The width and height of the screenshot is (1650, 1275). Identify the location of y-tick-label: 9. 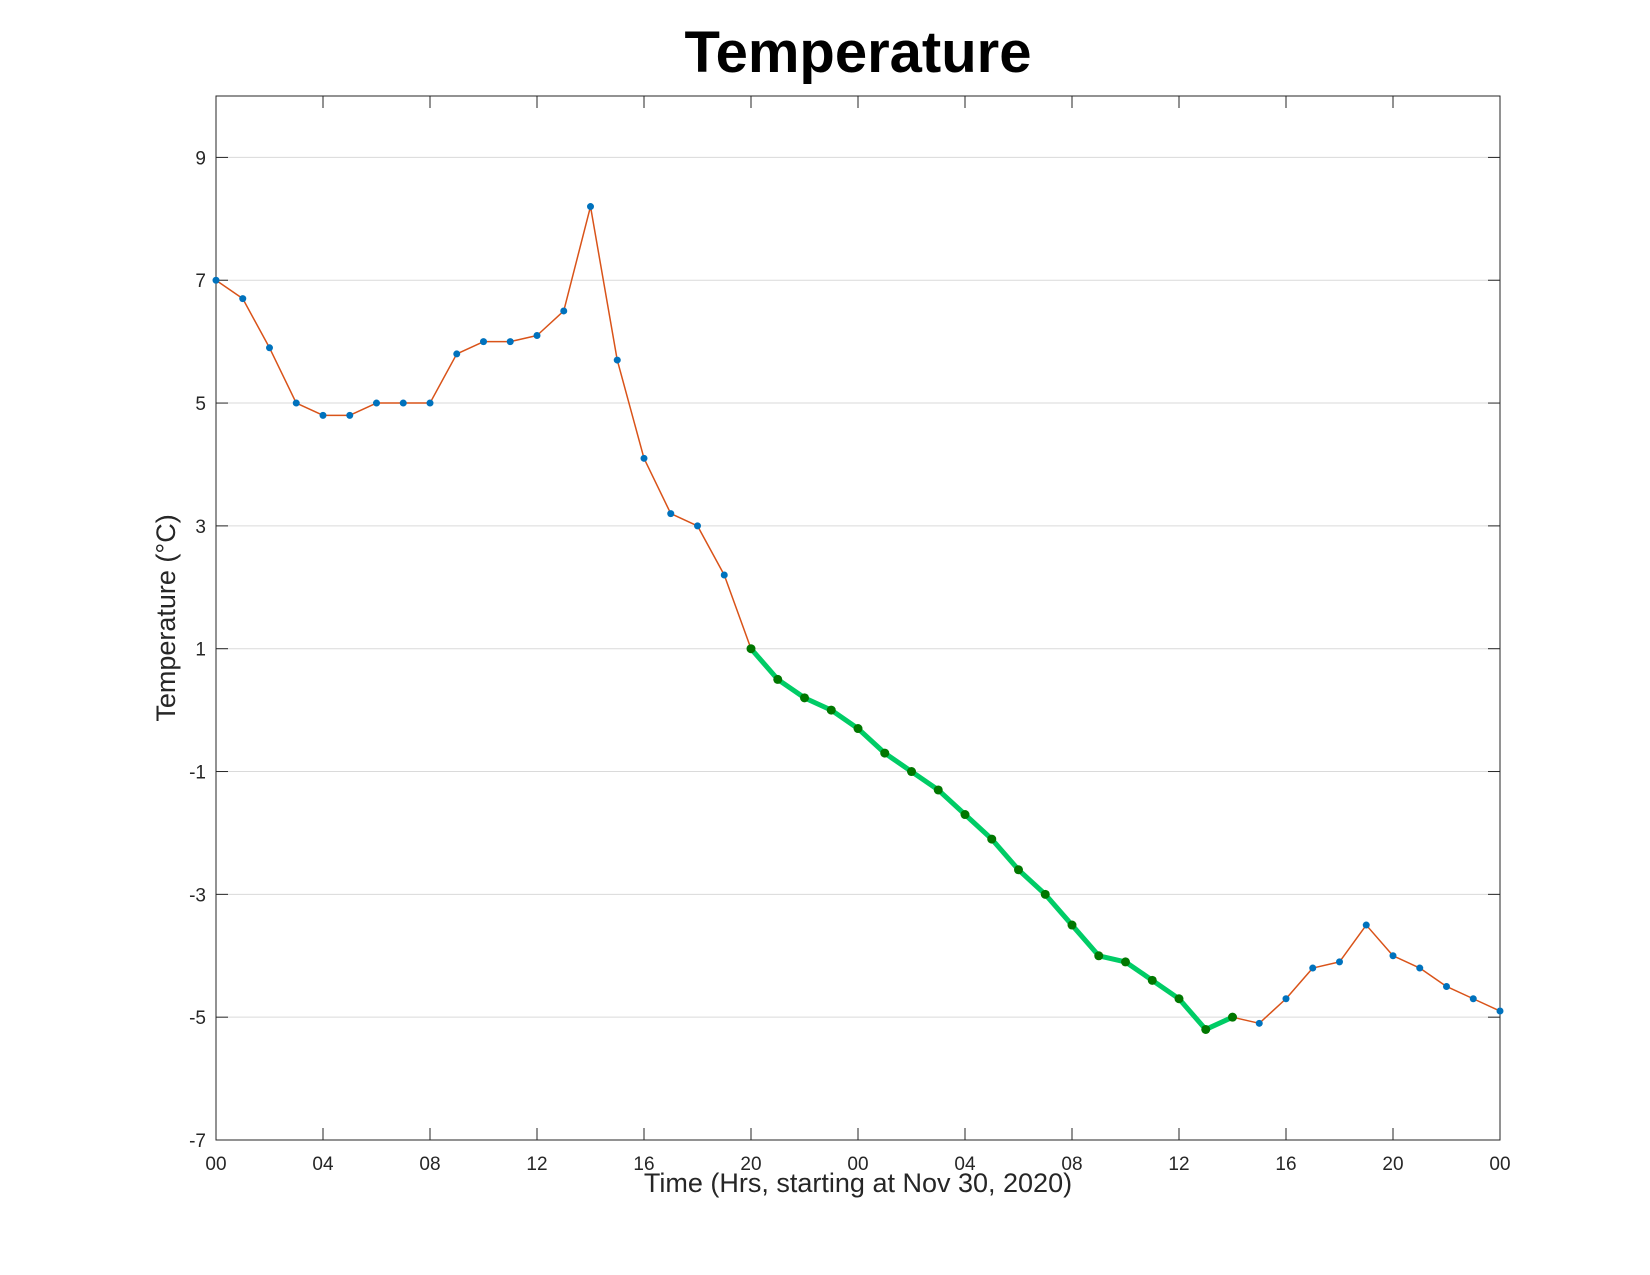
(200, 158).